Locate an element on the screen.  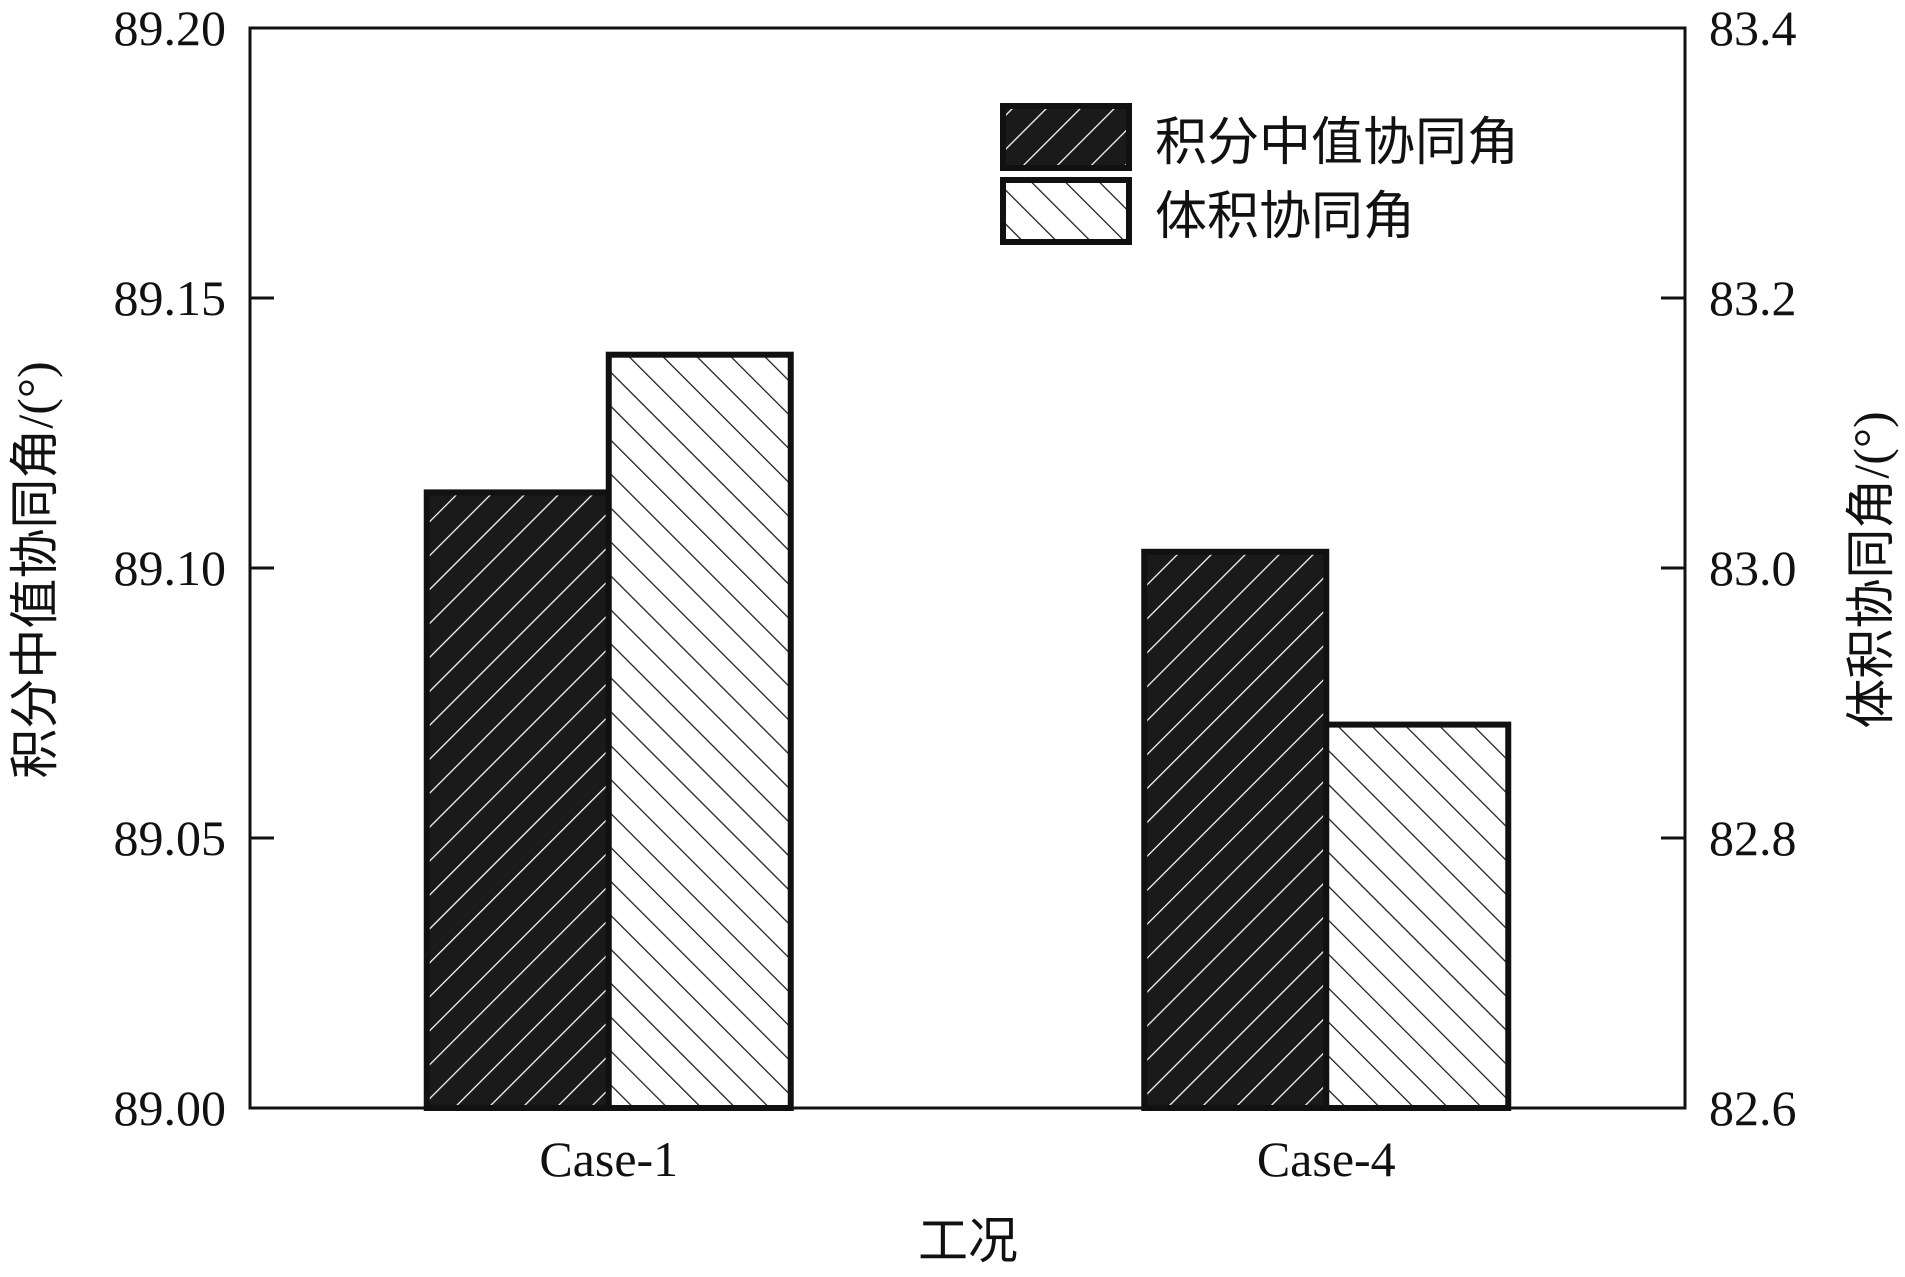
left-y-tick-label: 89.15 is located at coordinates (170, 298).